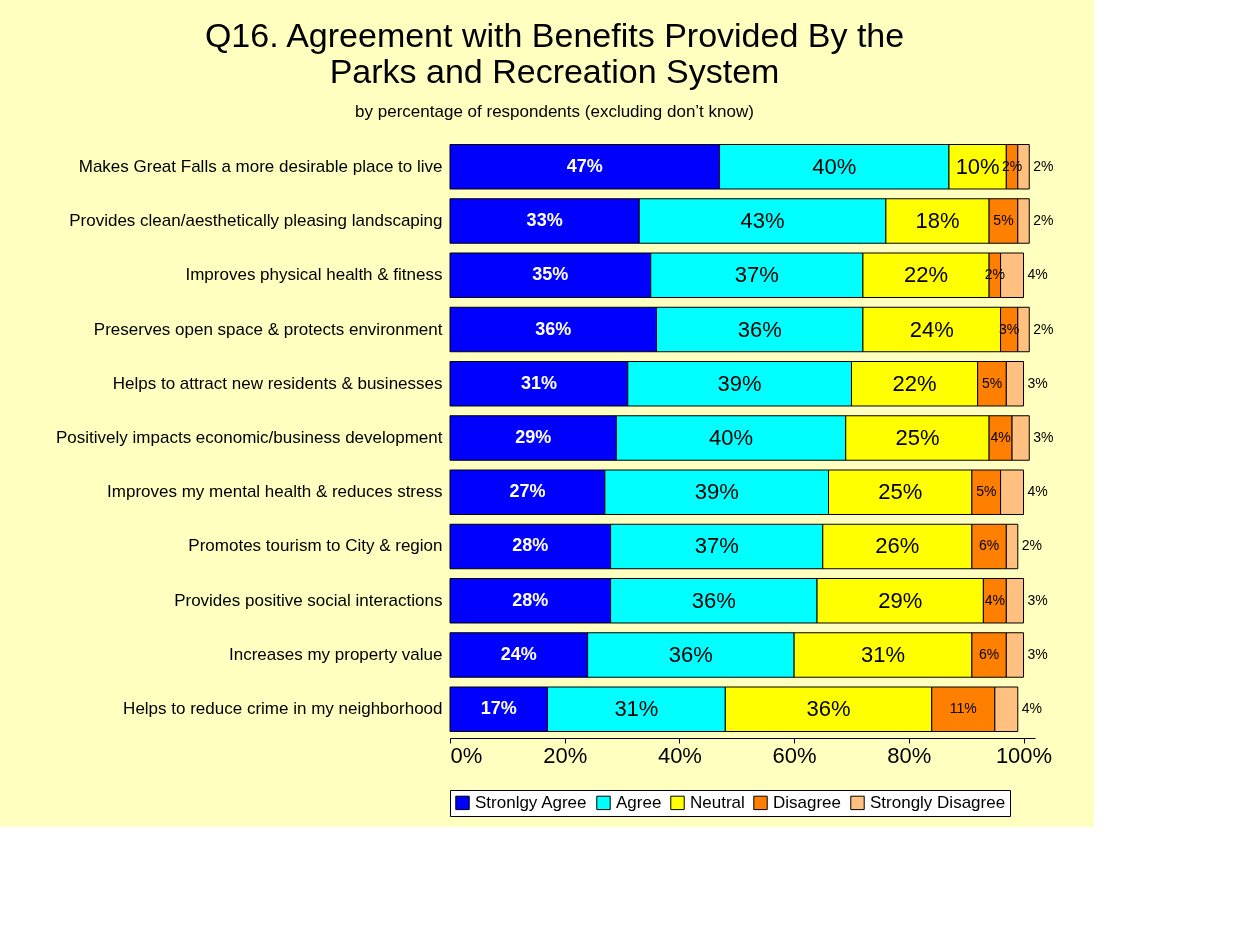  Describe the element at coordinates (275, 492) in the screenshot. I see `y-tick-label: Improves my mental health & reduces stress` at that location.